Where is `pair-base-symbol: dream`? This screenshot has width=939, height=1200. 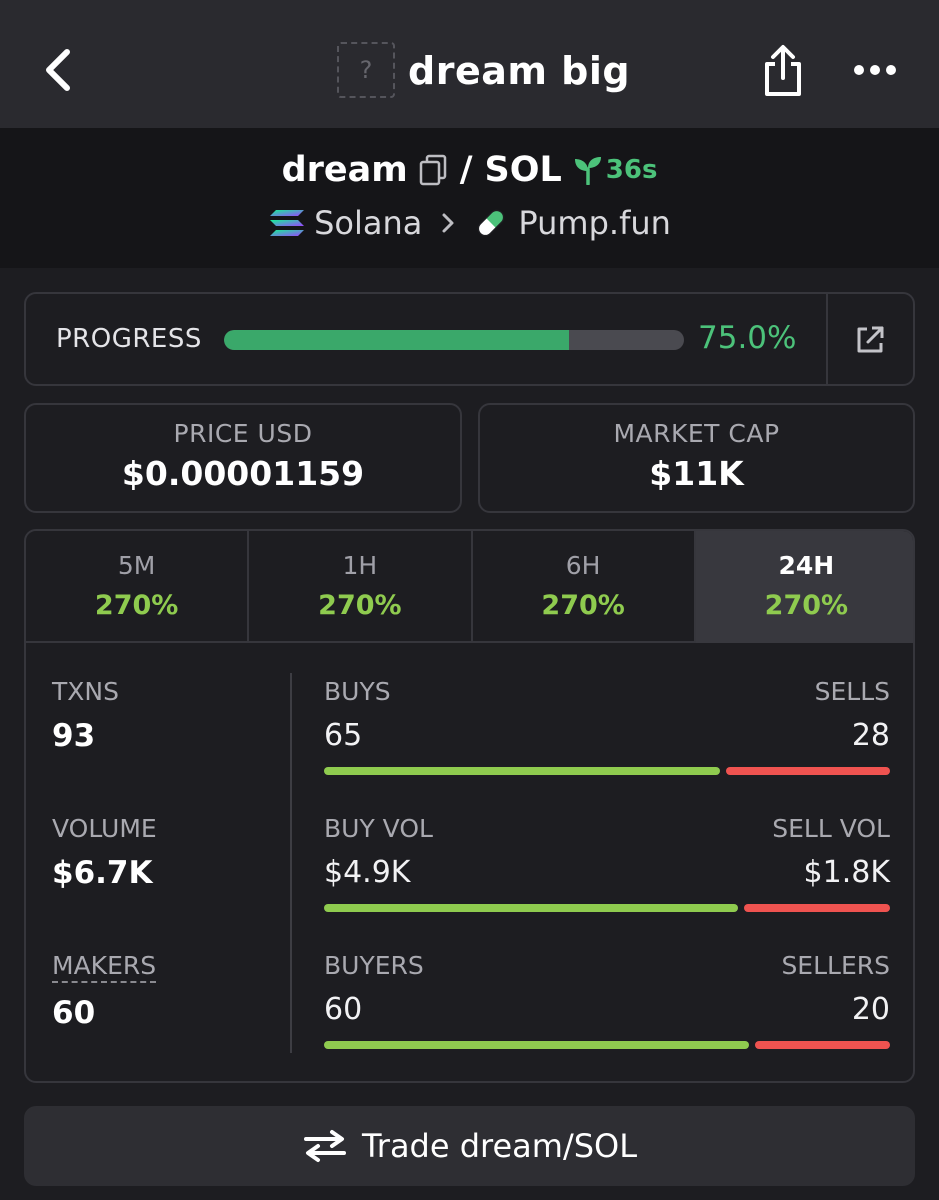
pair-base-symbol: dream is located at coordinates (344, 170).